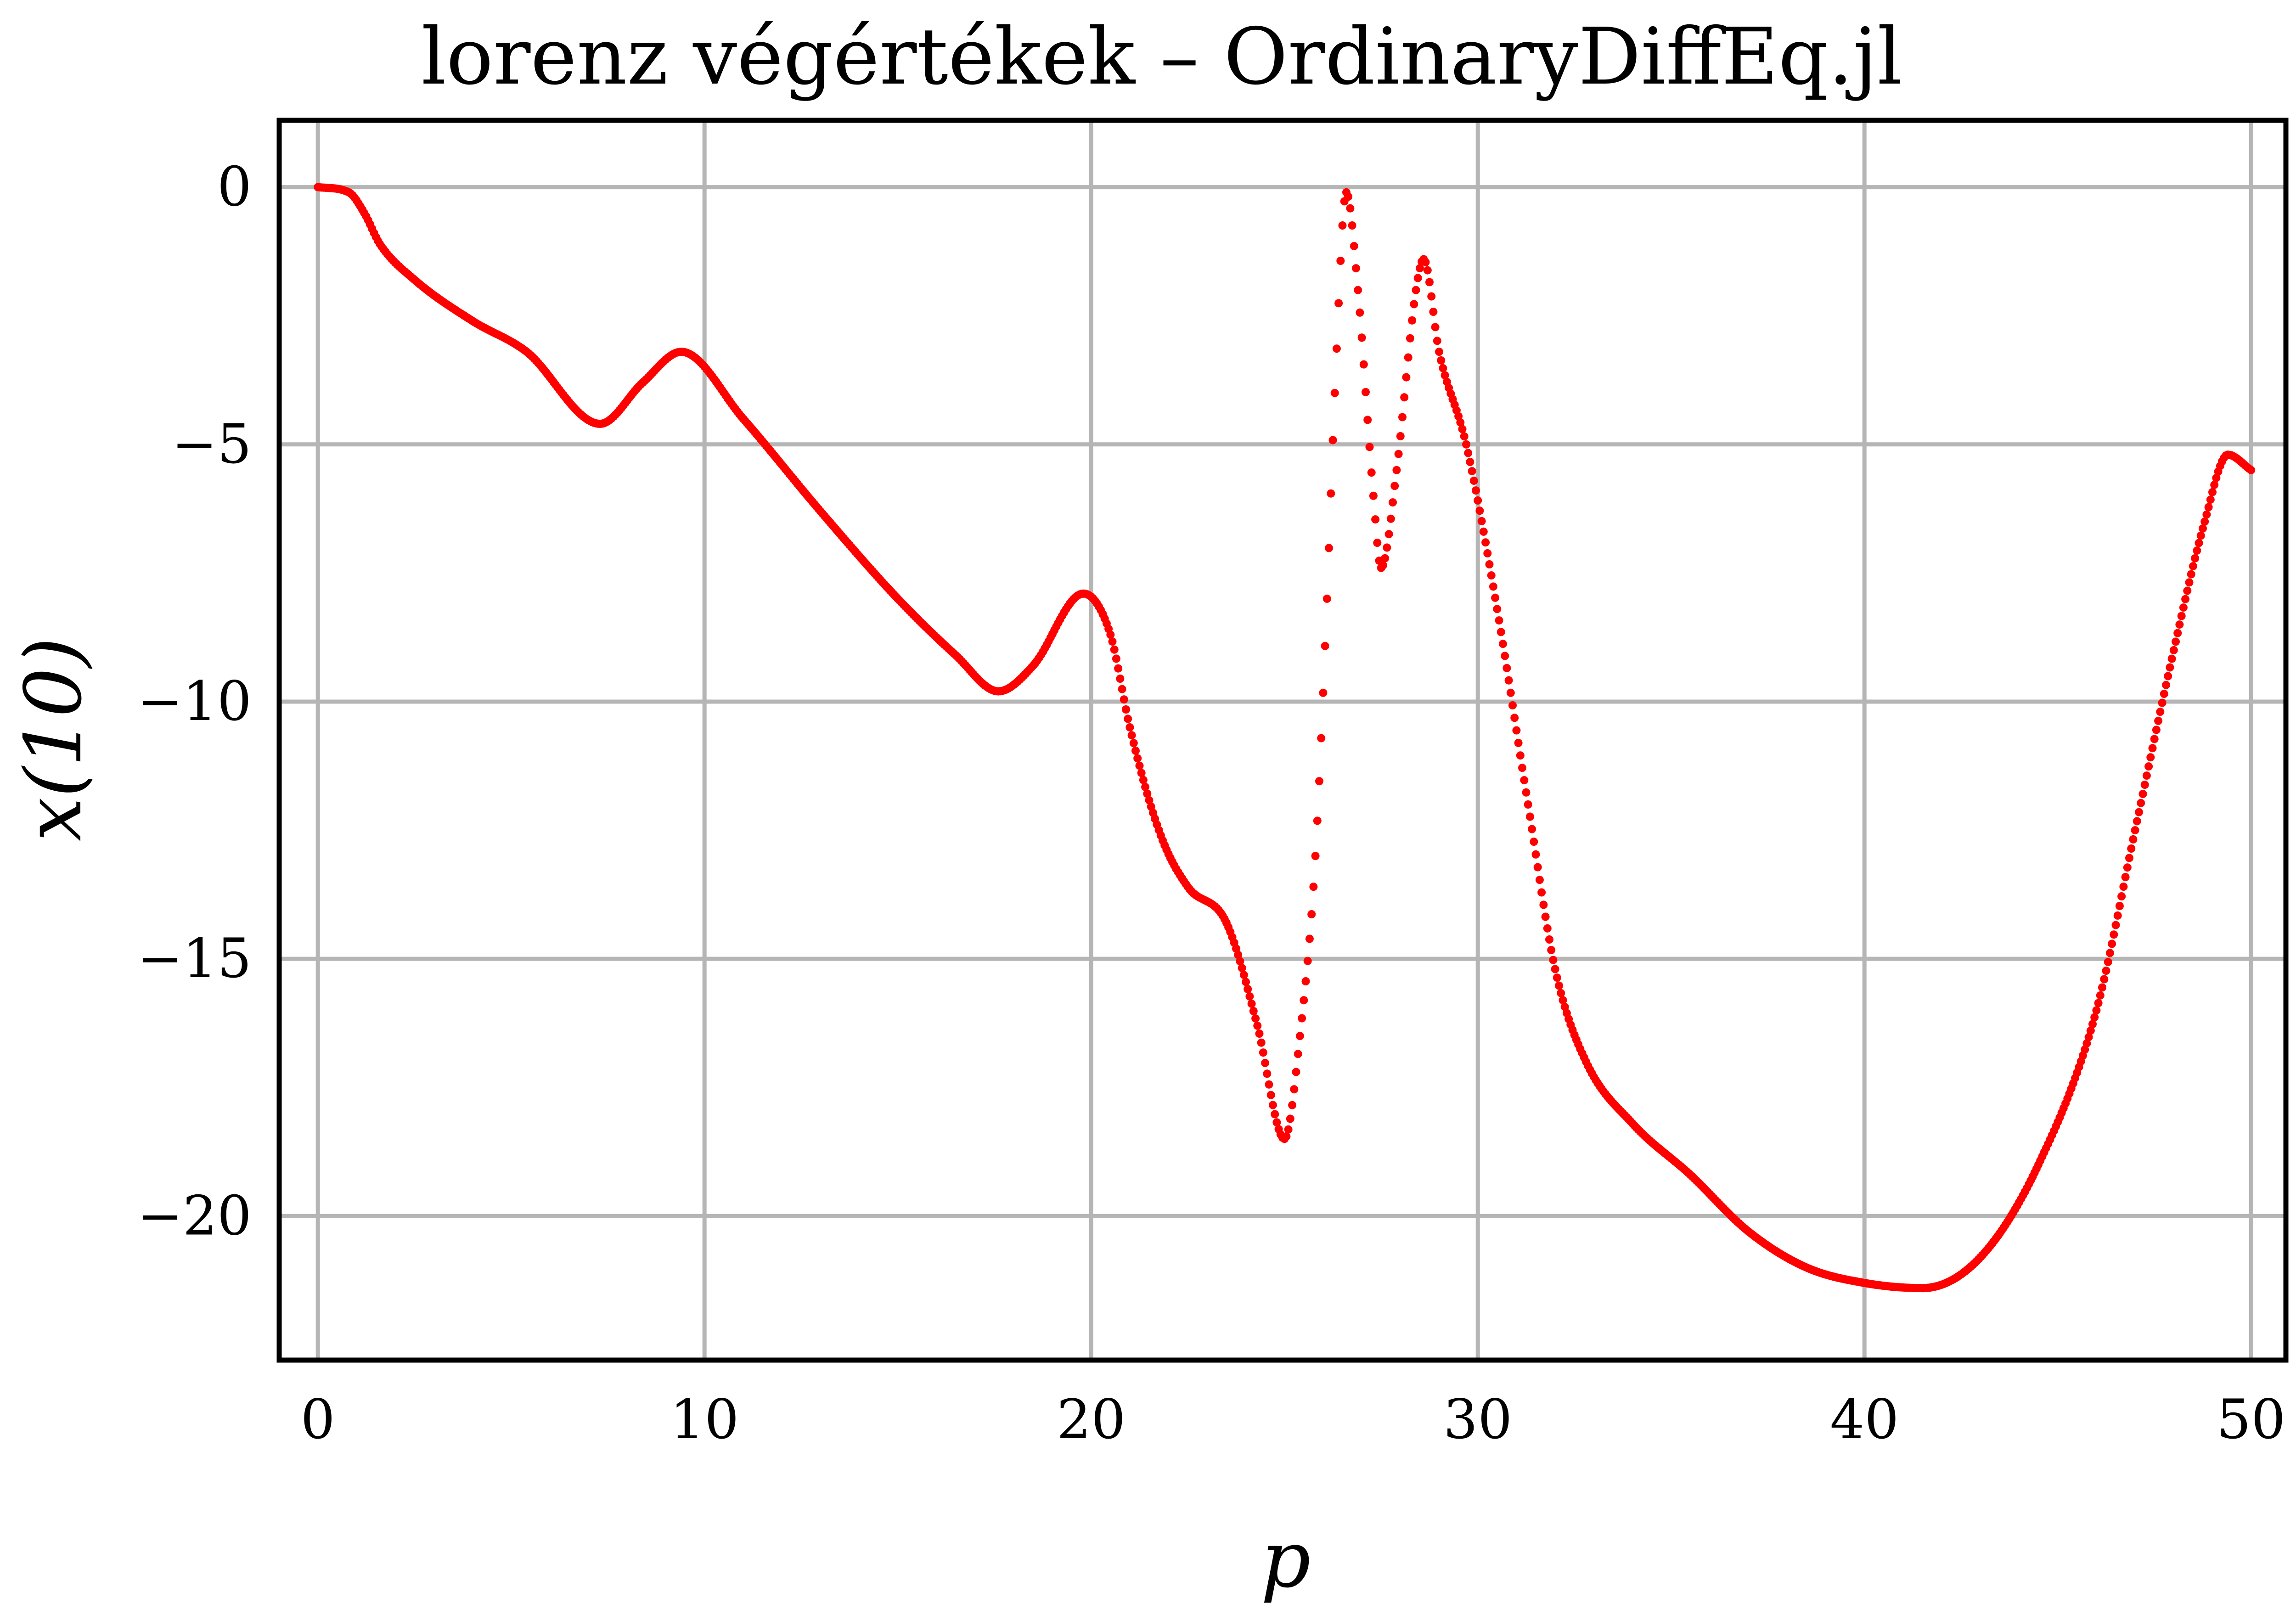 The image size is (2296, 1620). Describe the element at coordinates (1865, 1419) in the screenshot. I see `x-tick-label: 40` at that location.